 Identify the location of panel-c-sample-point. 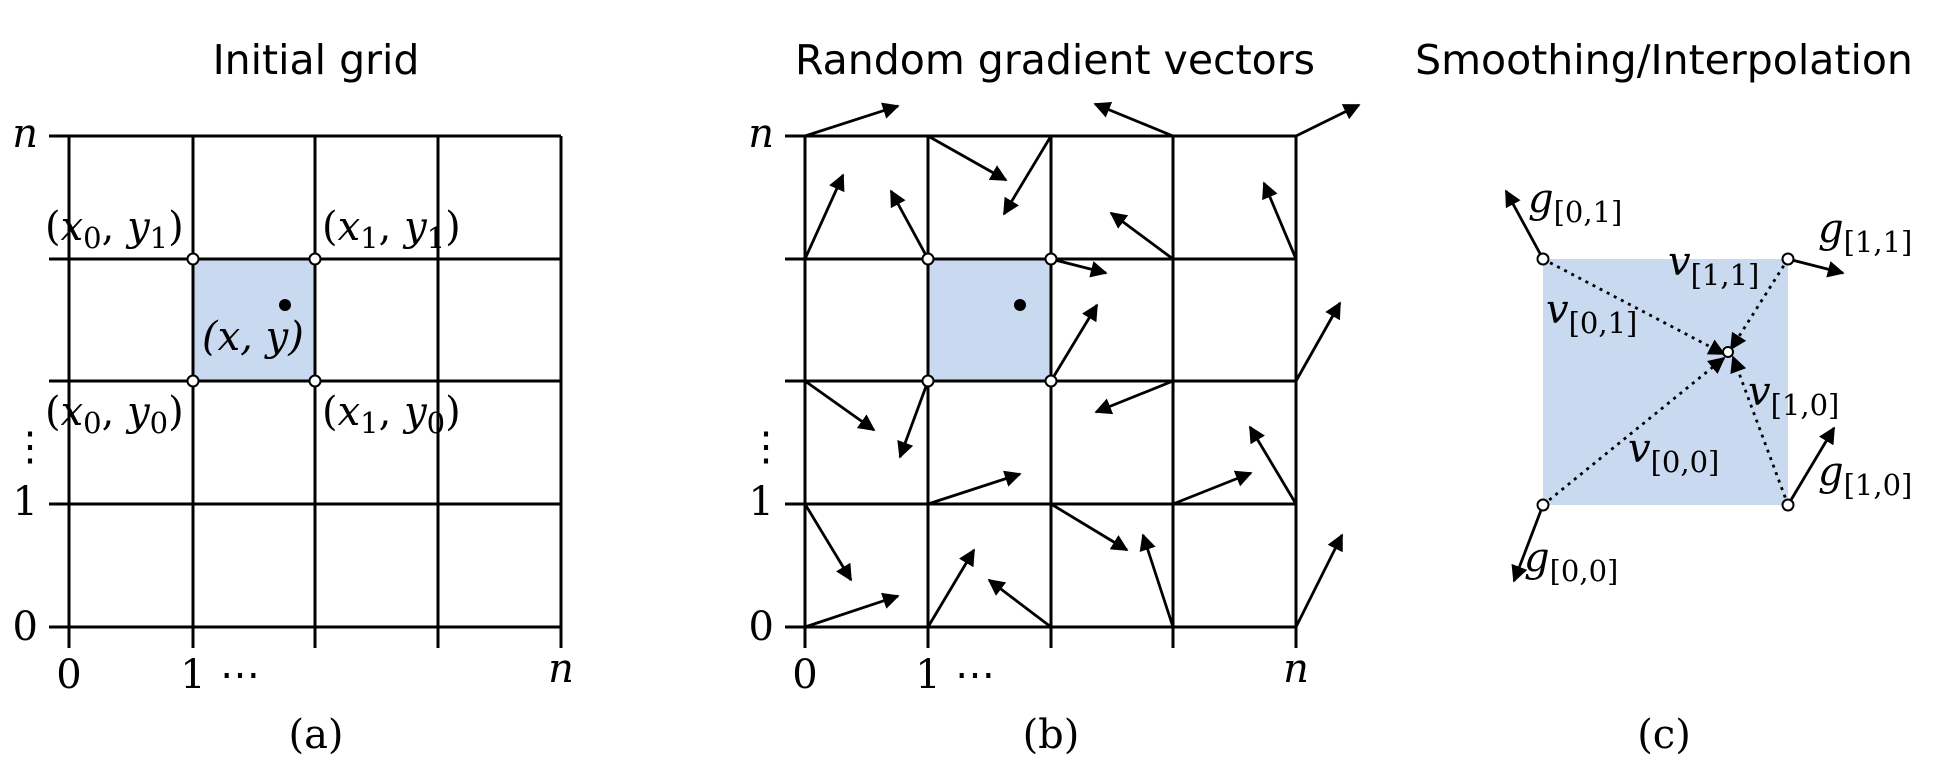
(1728, 352).